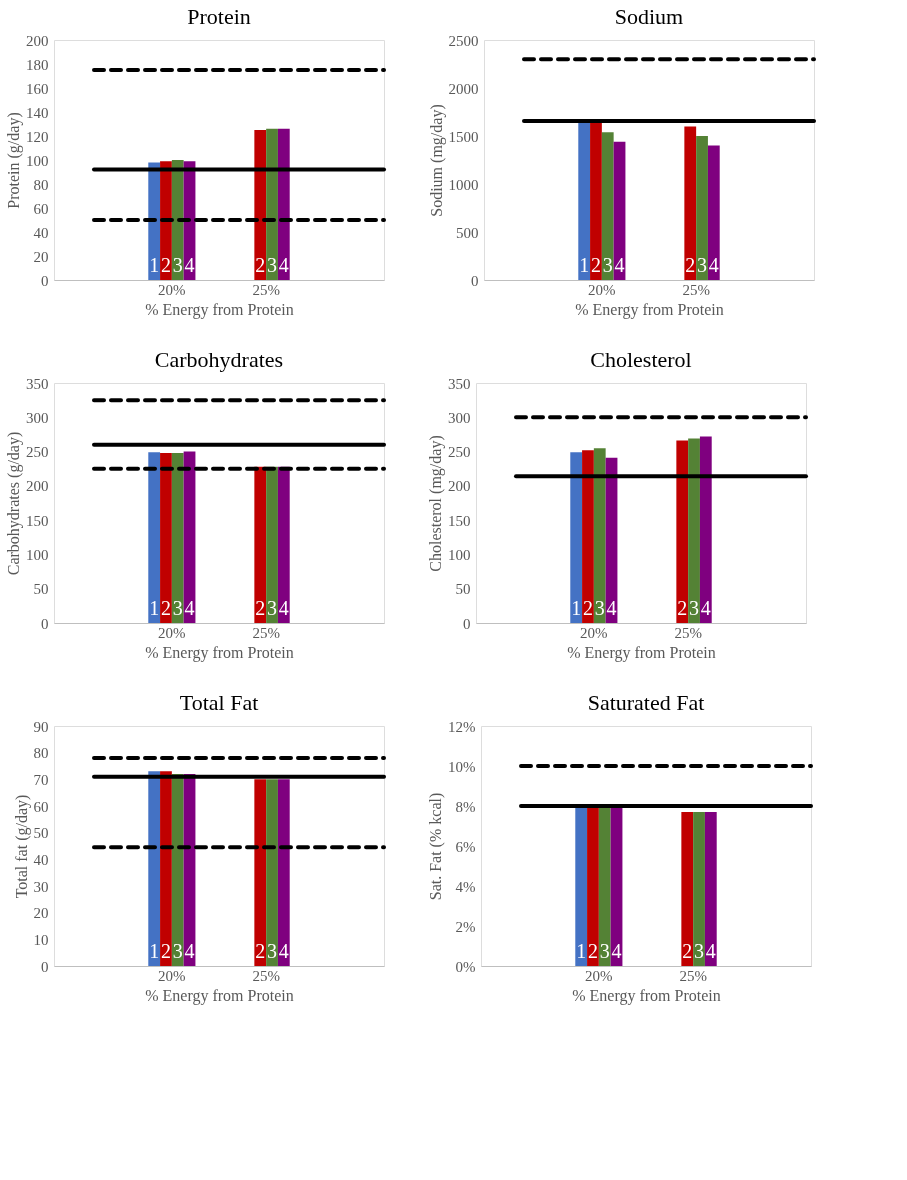  Describe the element at coordinates (459, 417) in the screenshot. I see `y-tick-label: 300` at that location.